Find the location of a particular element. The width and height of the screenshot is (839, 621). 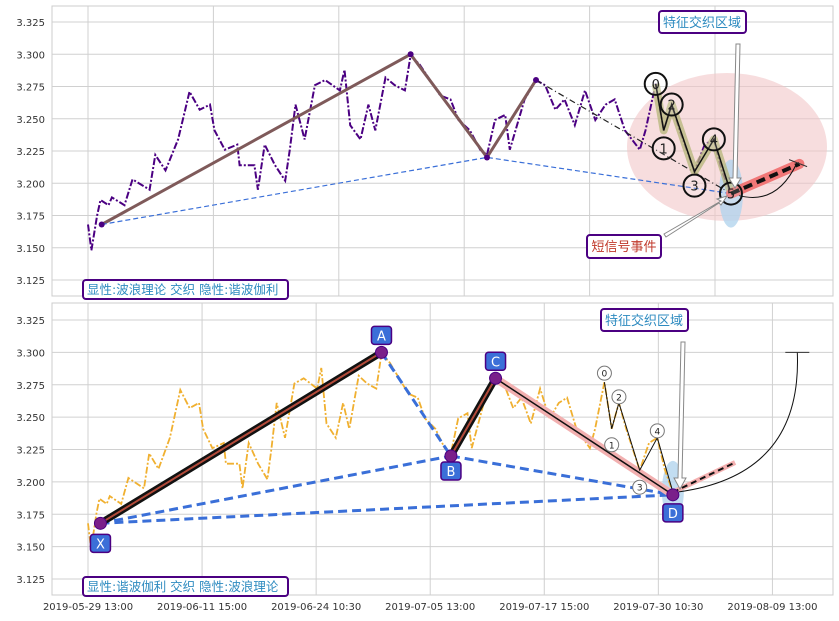

bottom-y-tick-label: 3.125 is located at coordinates (30, 580).